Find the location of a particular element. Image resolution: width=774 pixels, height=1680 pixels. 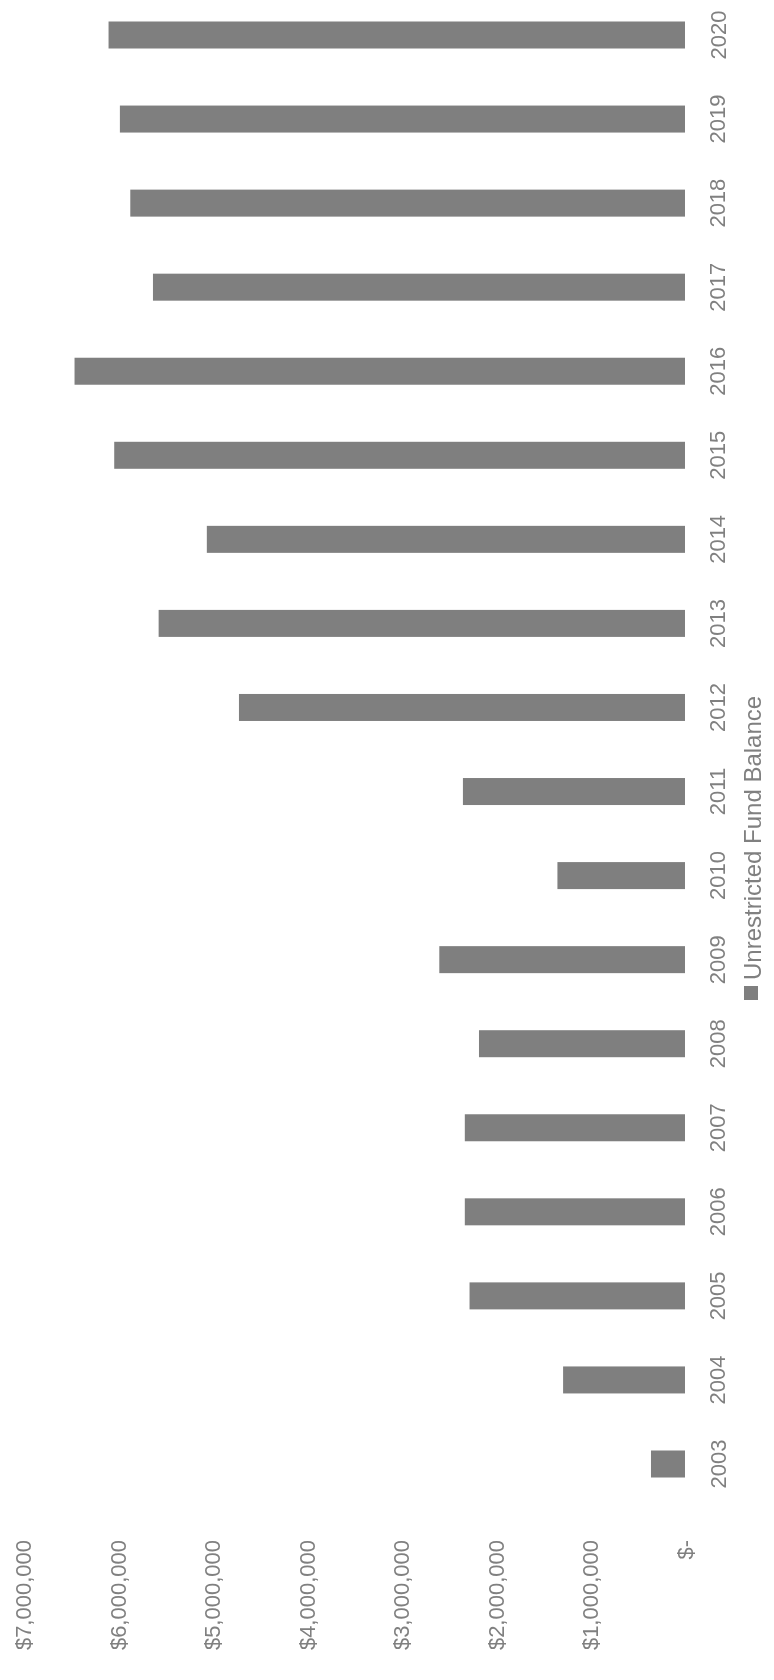

y-tick-label: 2017 is located at coordinates (718, 287).